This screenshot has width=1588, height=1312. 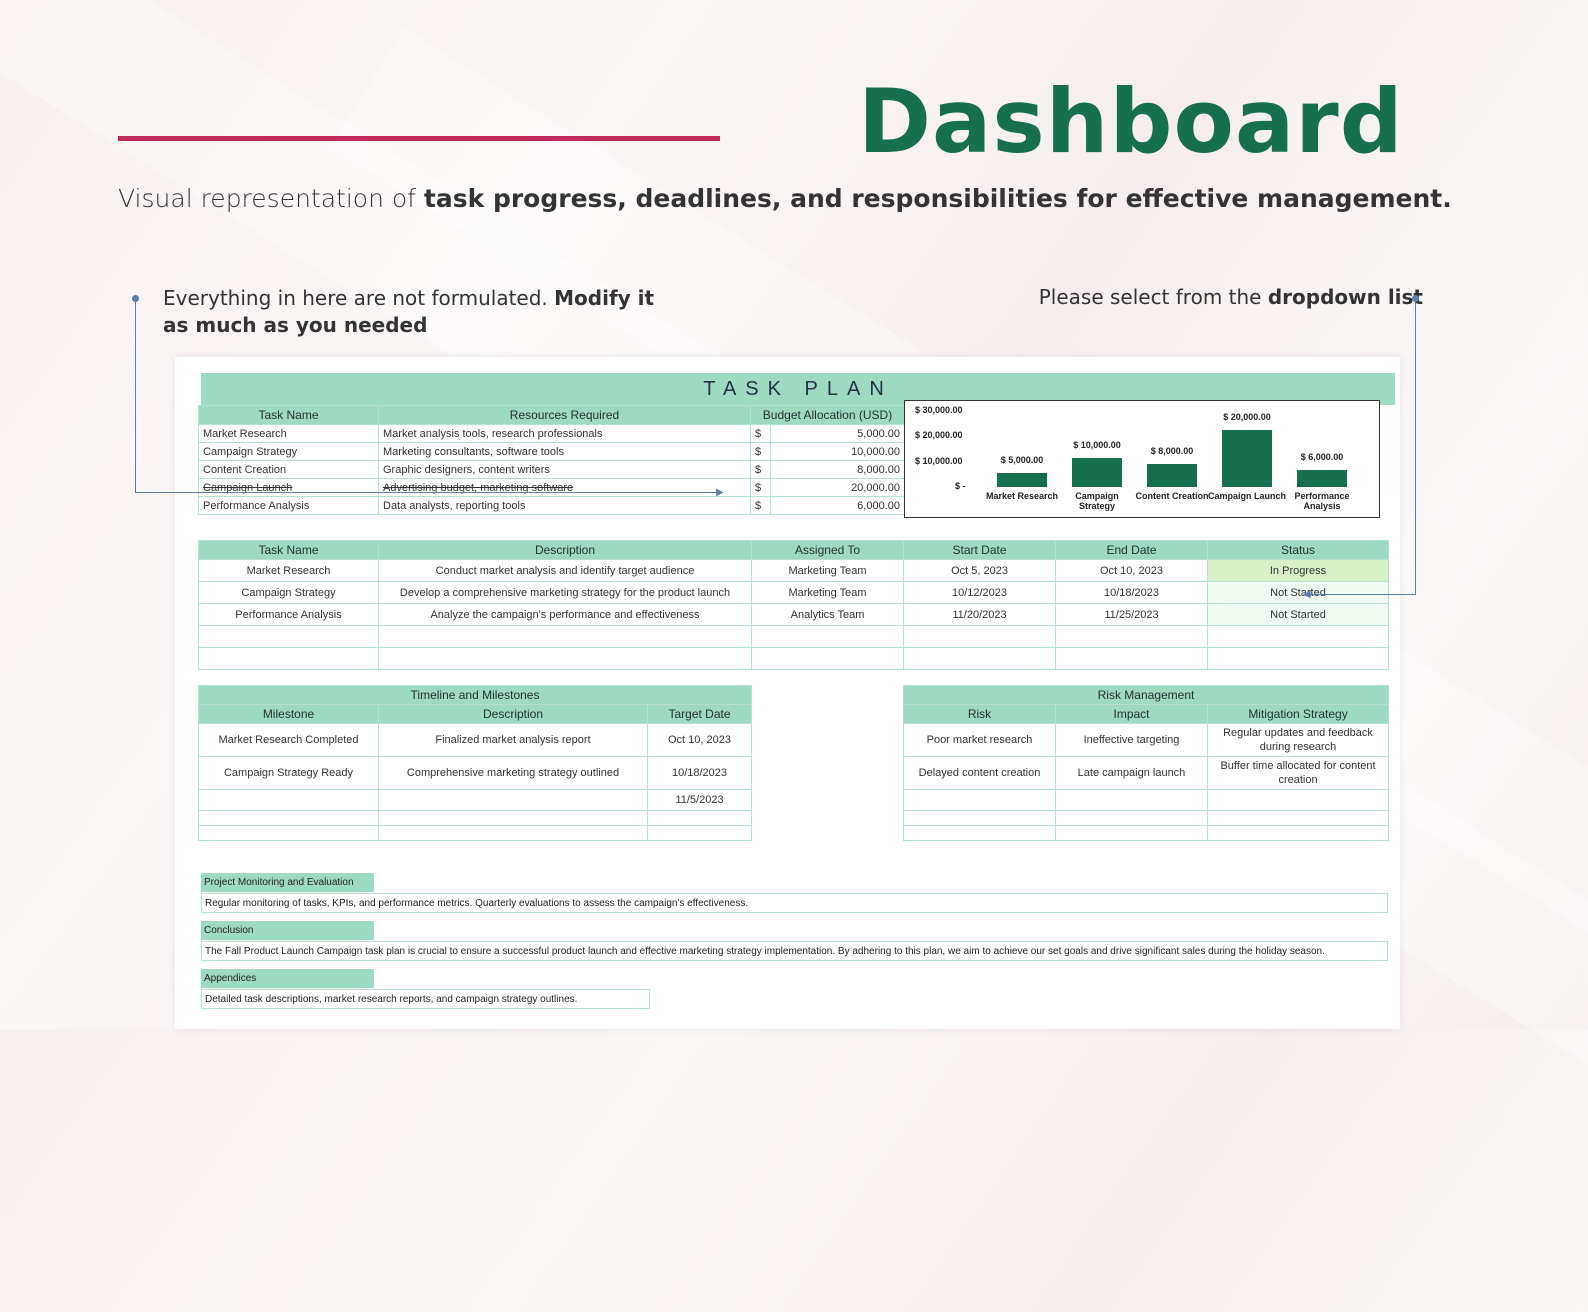 I want to click on risk-cell: Delayed content creation, so click(x=979, y=773).